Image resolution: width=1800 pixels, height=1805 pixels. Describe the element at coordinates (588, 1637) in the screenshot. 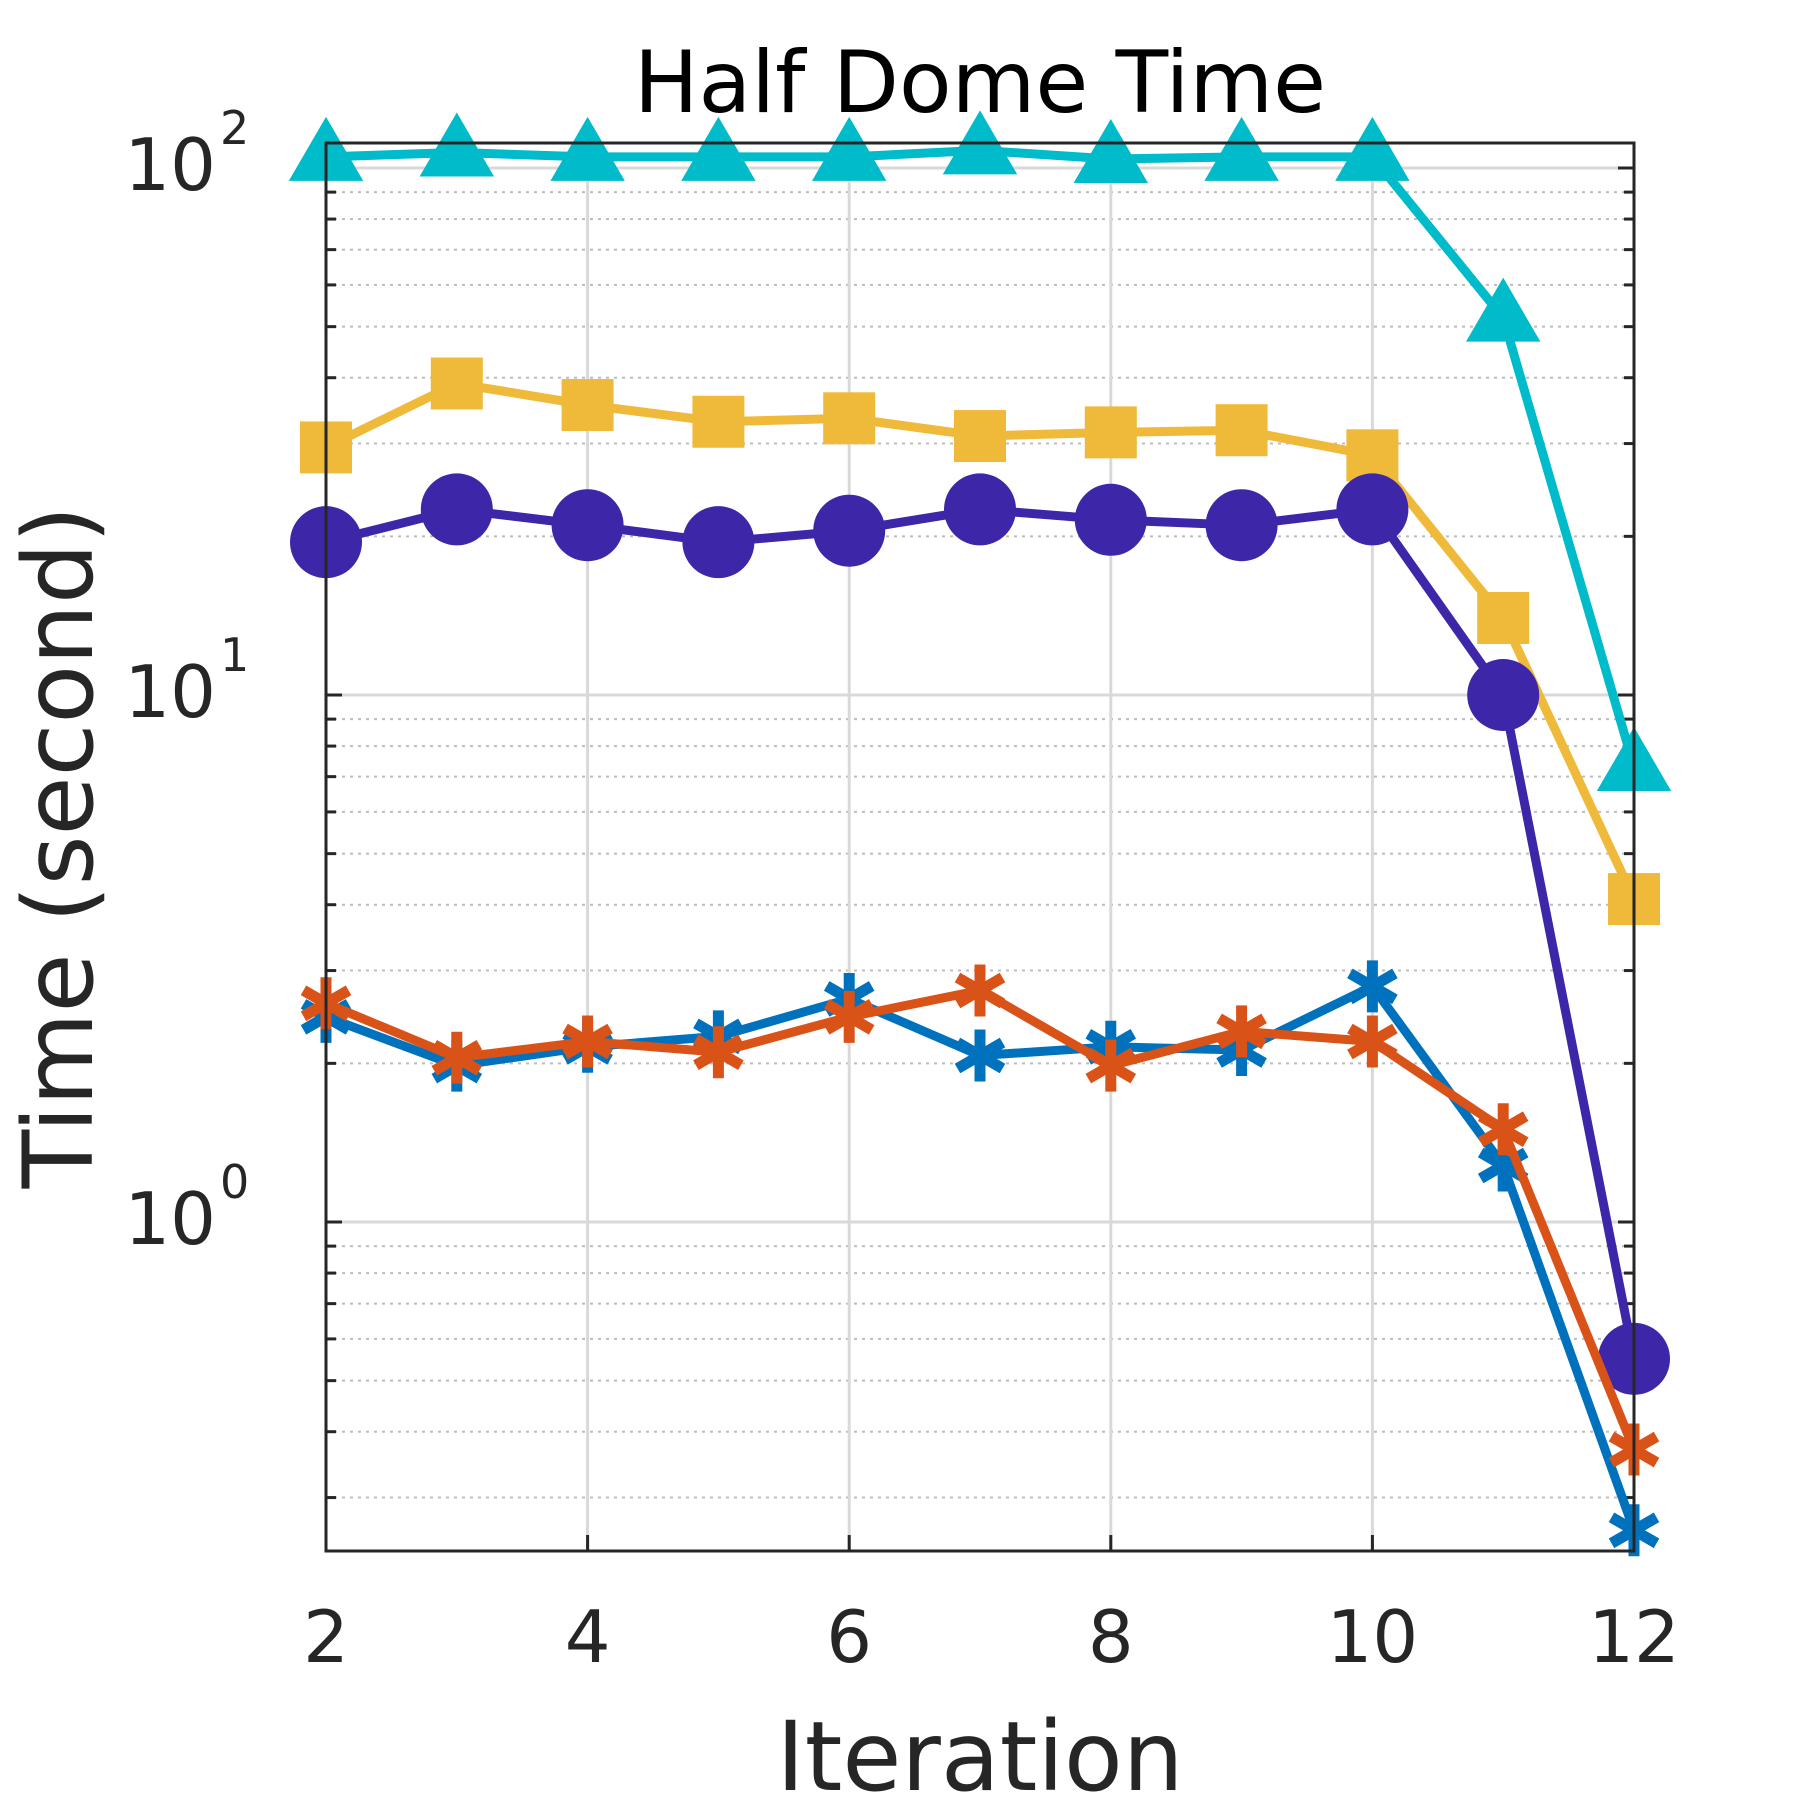

I see `x-tick-label: 4` at that location.